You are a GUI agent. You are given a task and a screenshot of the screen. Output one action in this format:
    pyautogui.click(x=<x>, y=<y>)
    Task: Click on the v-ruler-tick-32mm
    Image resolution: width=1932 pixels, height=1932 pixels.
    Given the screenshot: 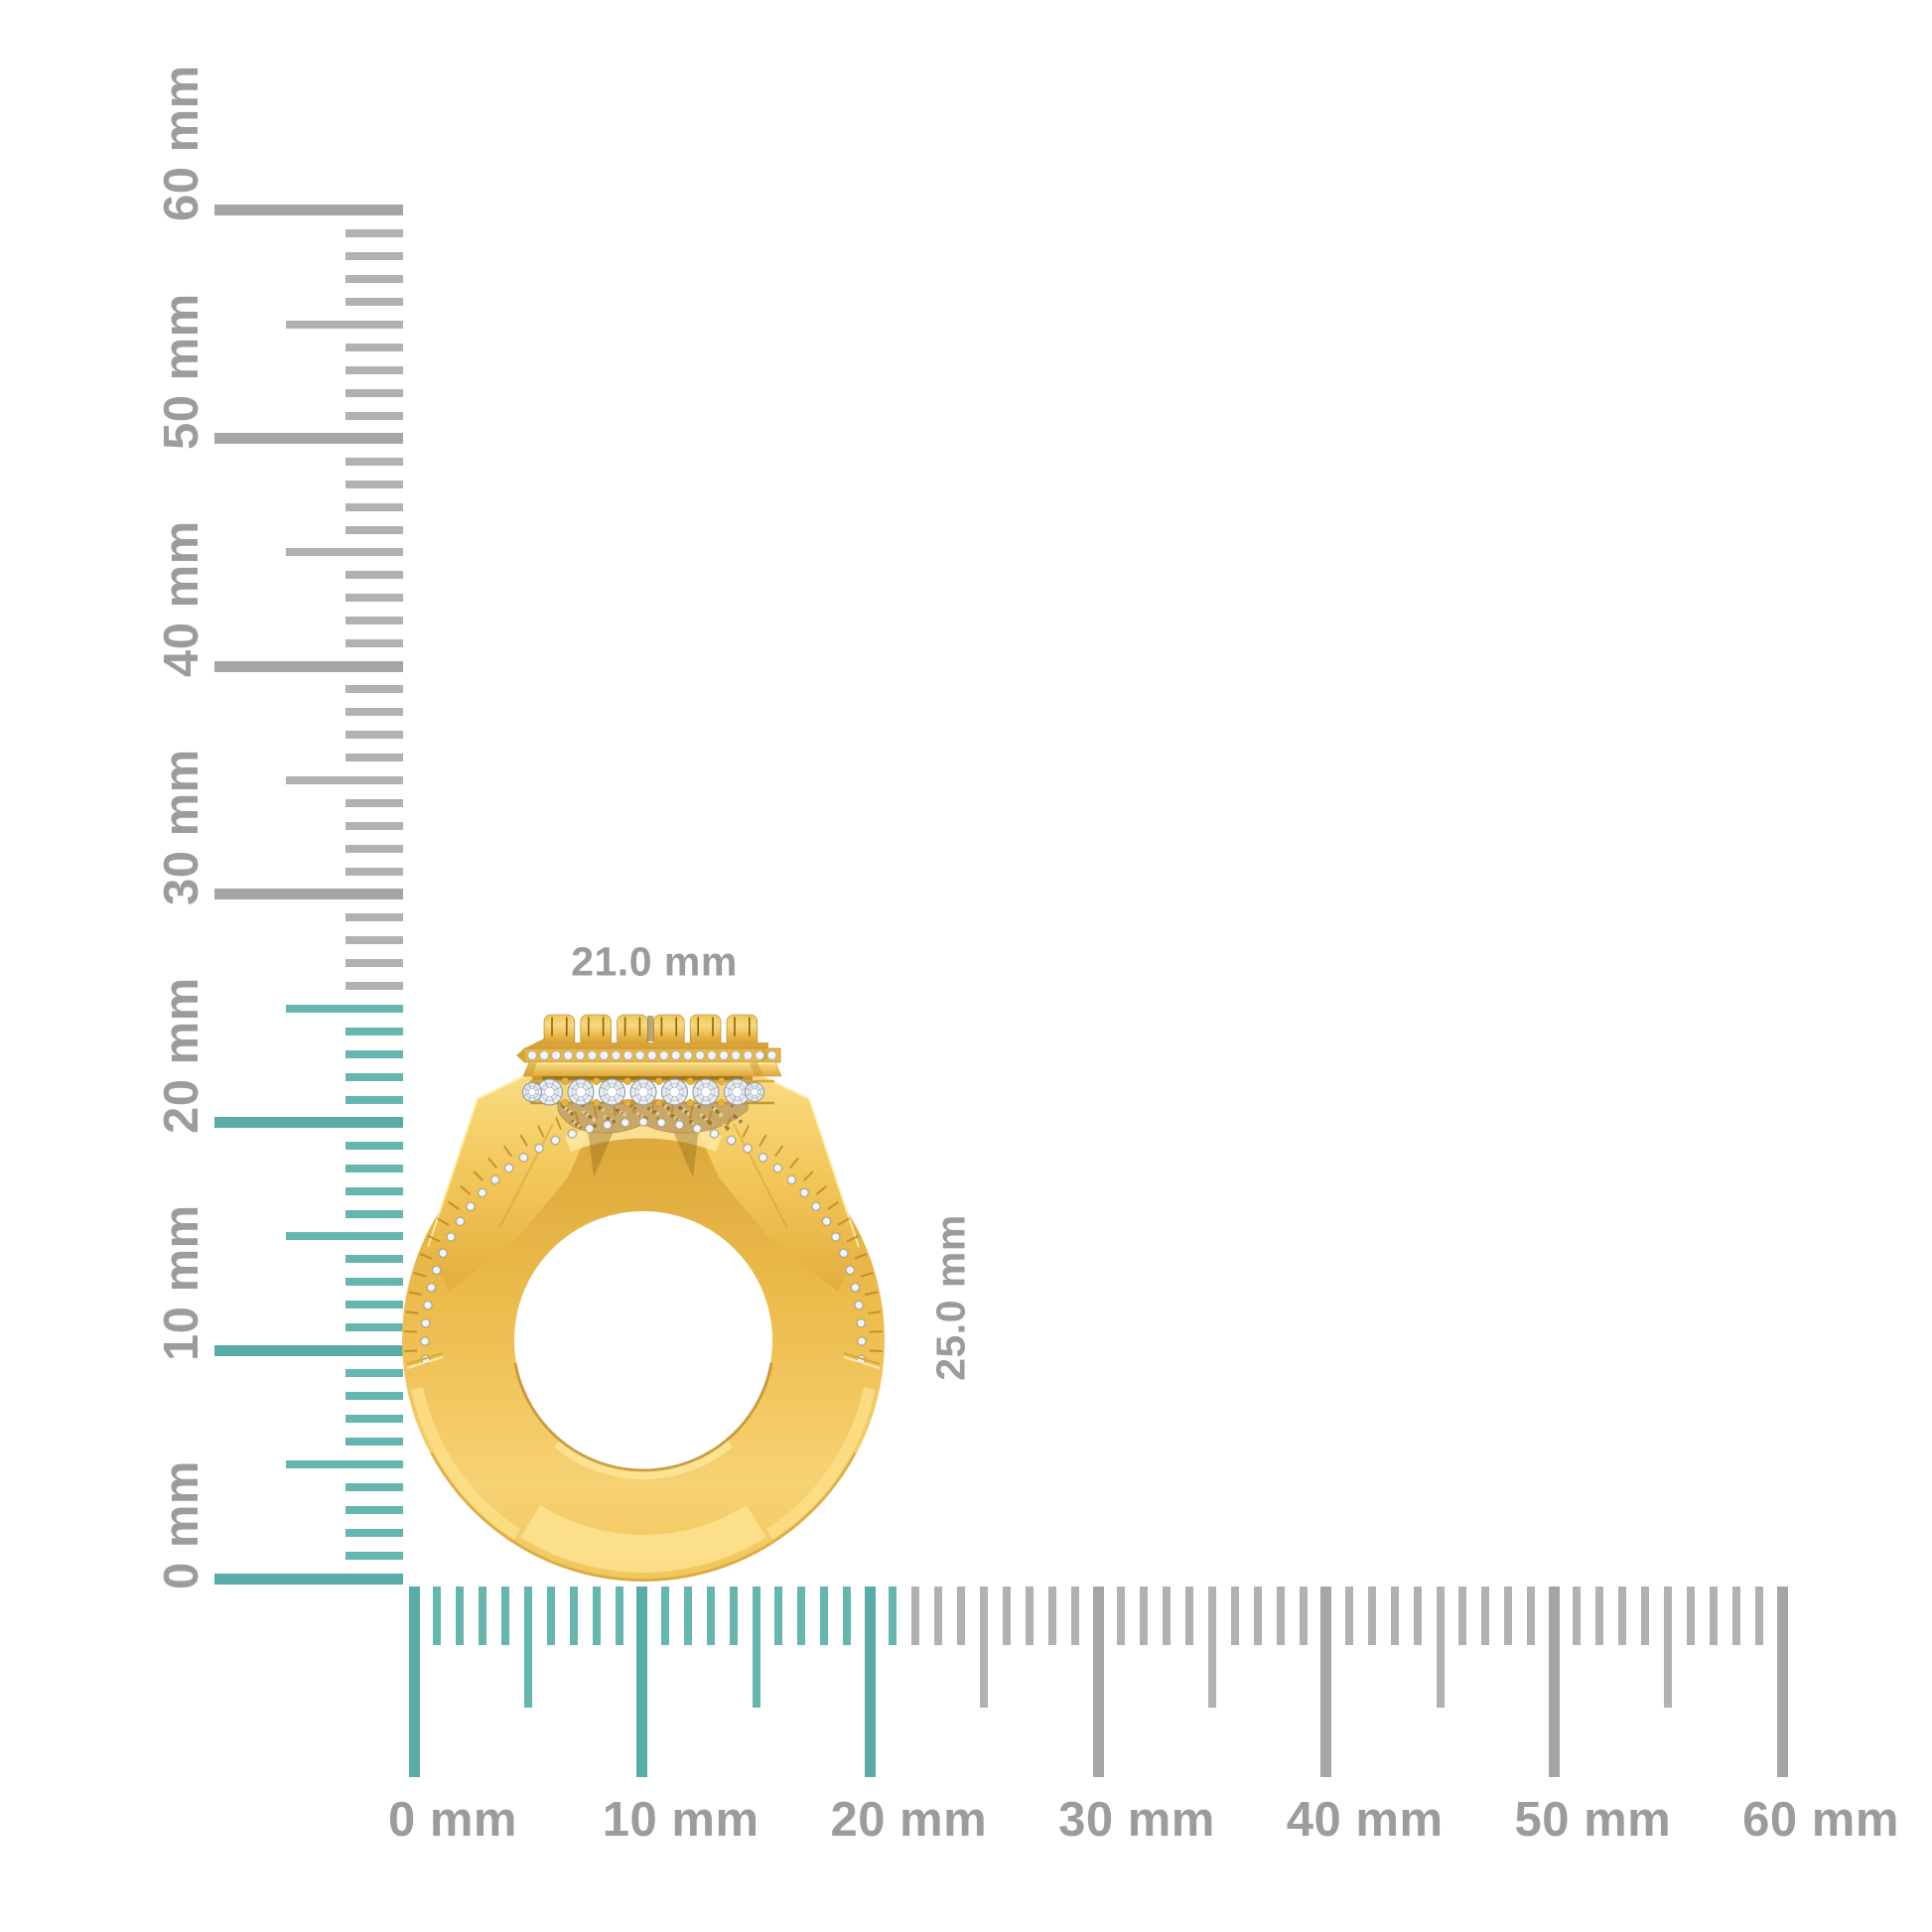 What is the action you would take?
    pyautogui.click(x=374, y=849)
    